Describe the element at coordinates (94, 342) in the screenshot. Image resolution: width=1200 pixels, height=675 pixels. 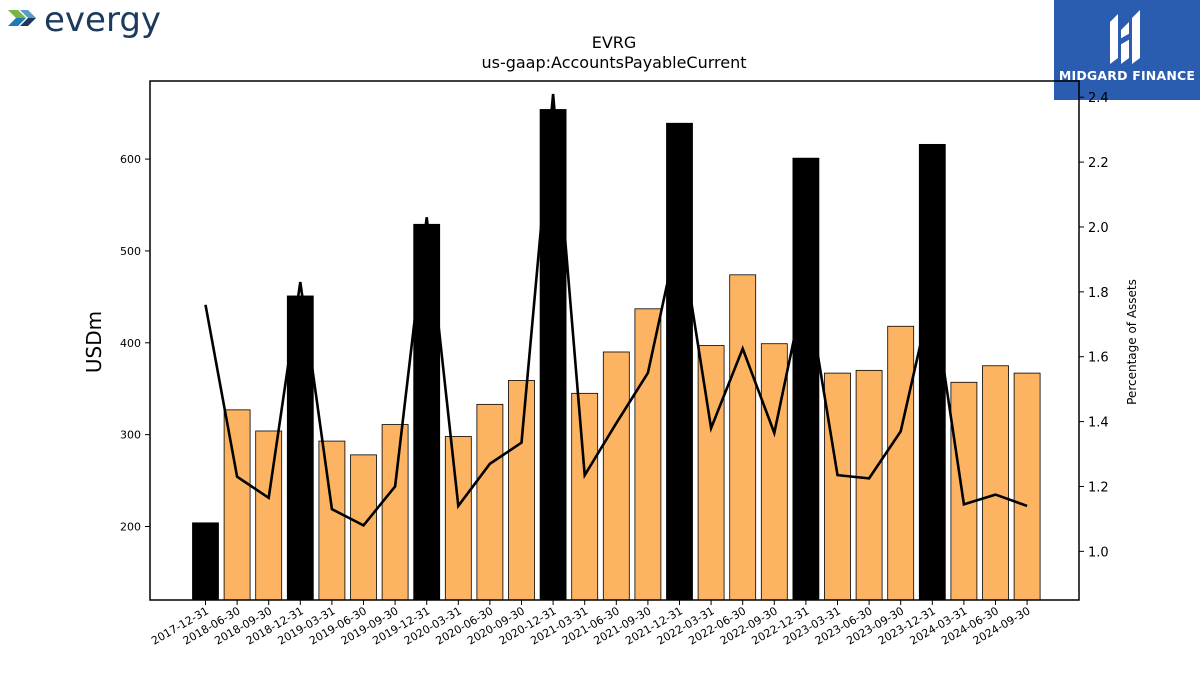
I see `y-axis-label: USDm` at that location.